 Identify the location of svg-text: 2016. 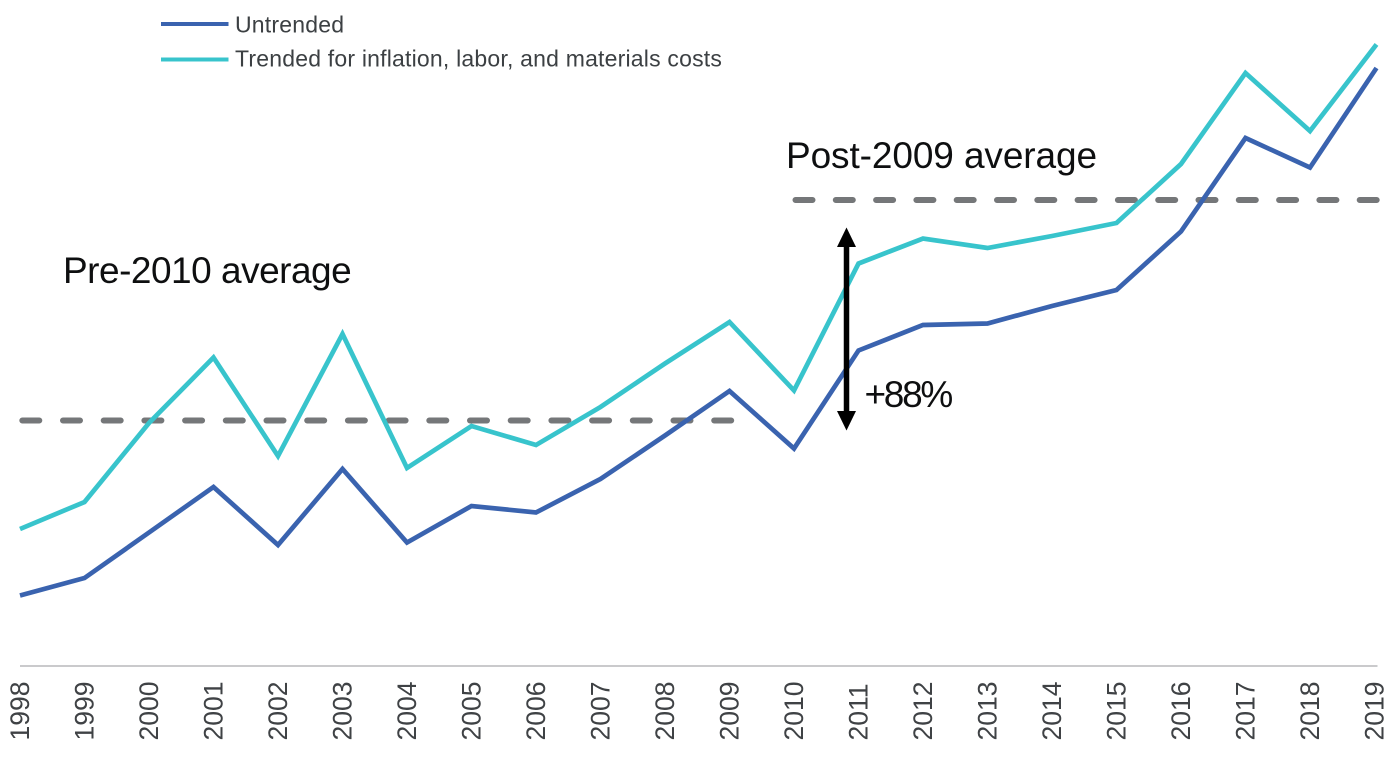
(1181, 711).